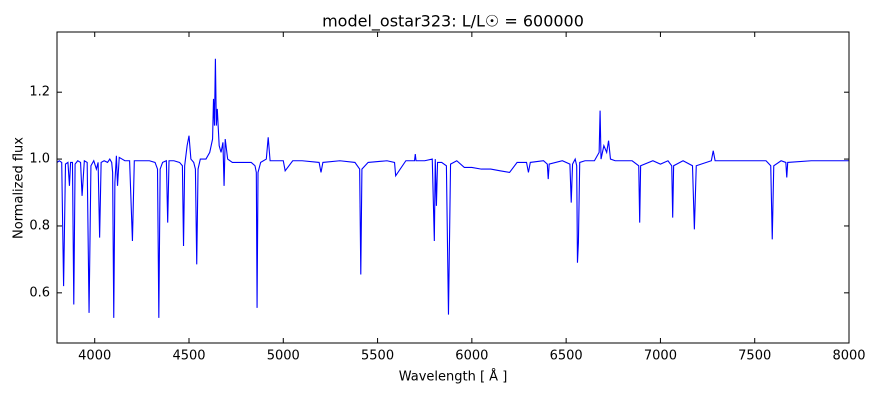 The height and width of the screenshot is (400, 880). What do you see at coordinates (188, 356) in the screenshot?
I see `x-tick-label: 4500` at bounding box center [188, 356].